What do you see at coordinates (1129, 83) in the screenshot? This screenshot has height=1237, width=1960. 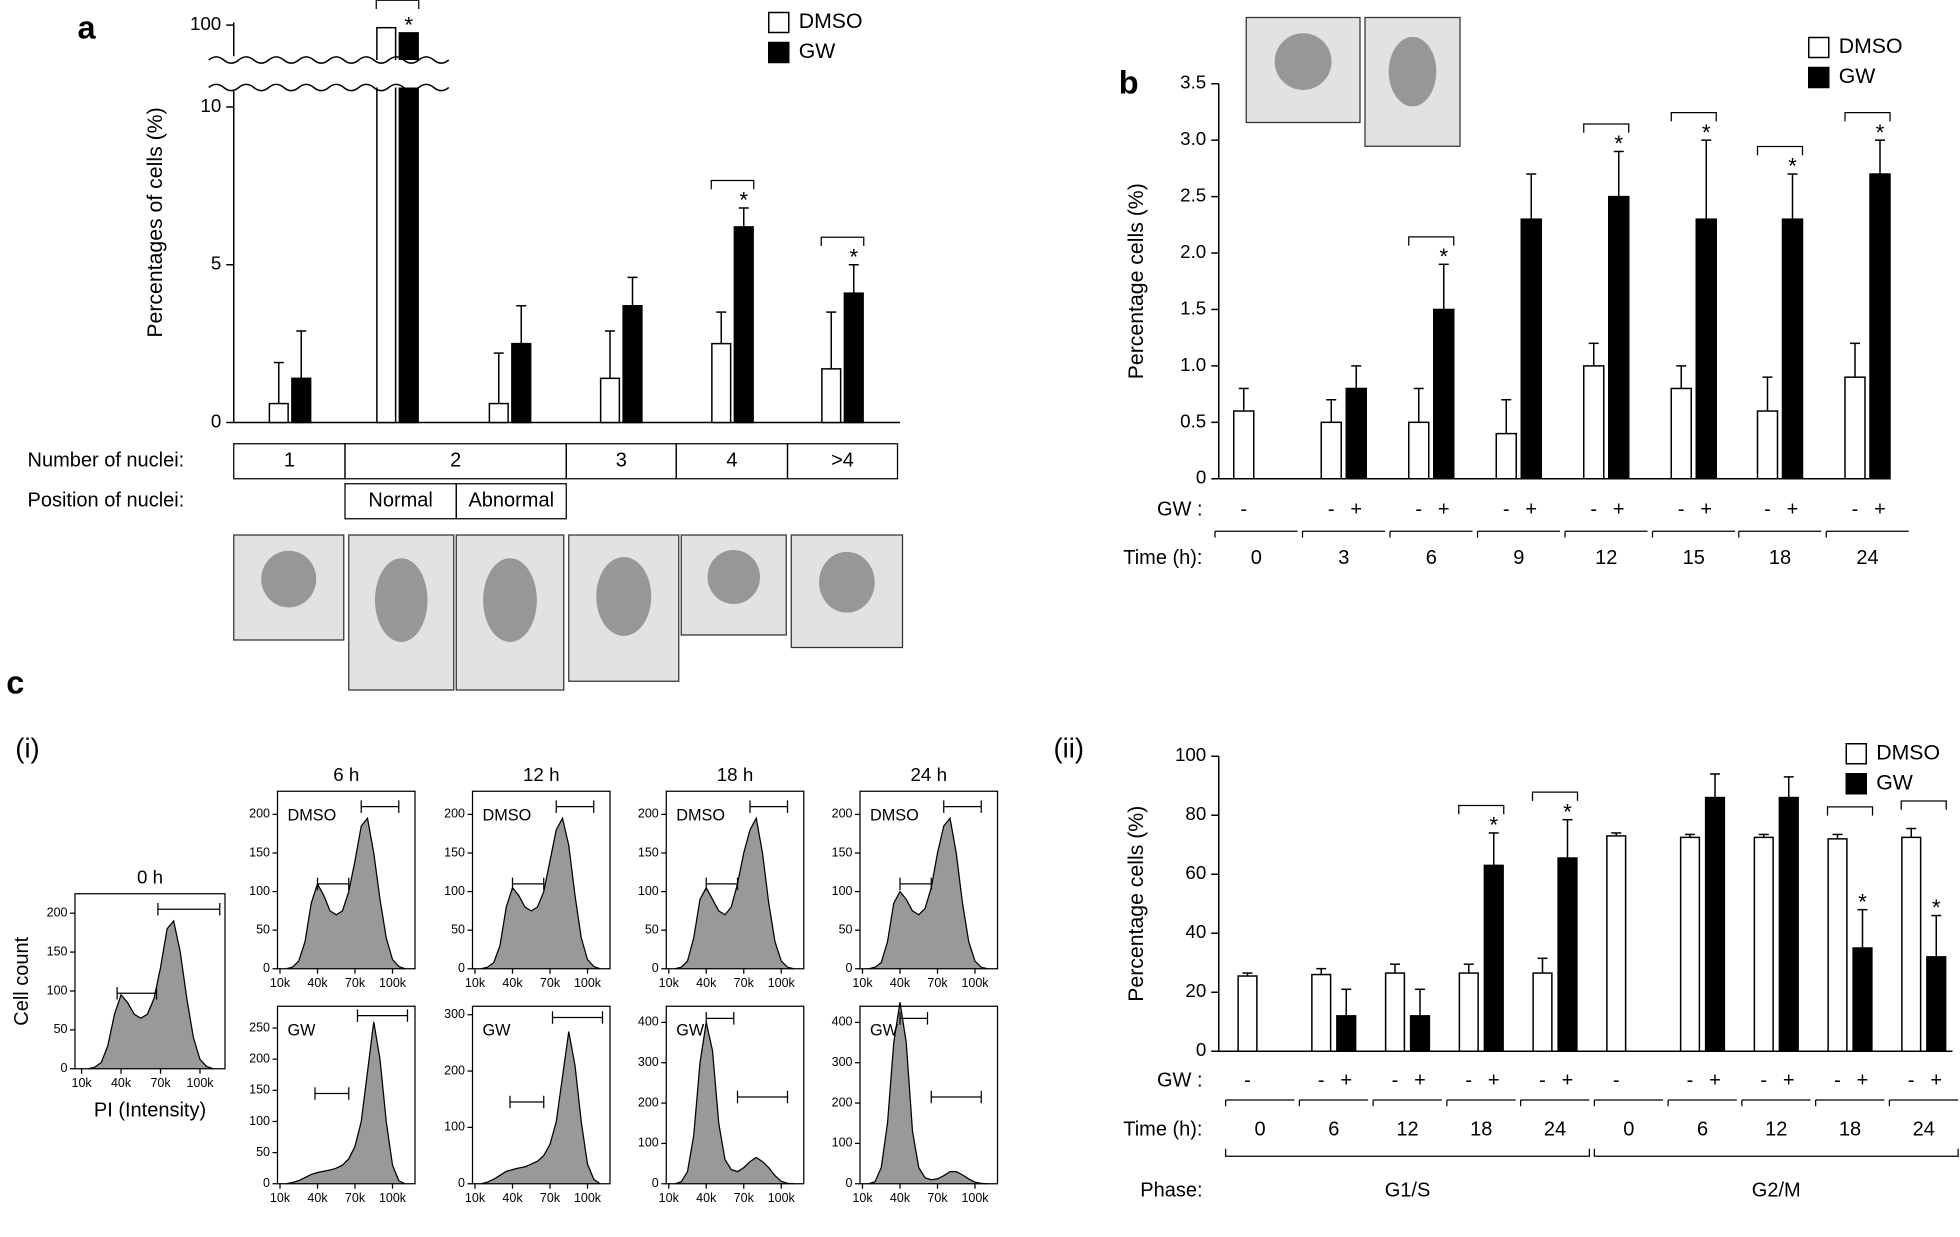 I see `panel-label: b` at bounding box center [1129, 83].